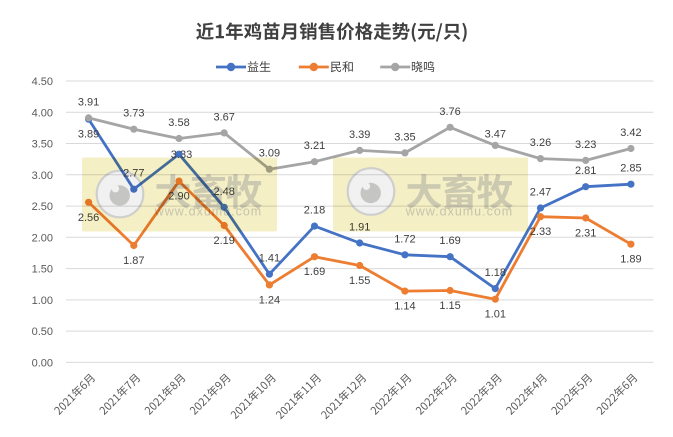 Image resolution: width=673 pixels, height=437 pixels. I want to click on svg-text: 1.87, so click(133, 261).